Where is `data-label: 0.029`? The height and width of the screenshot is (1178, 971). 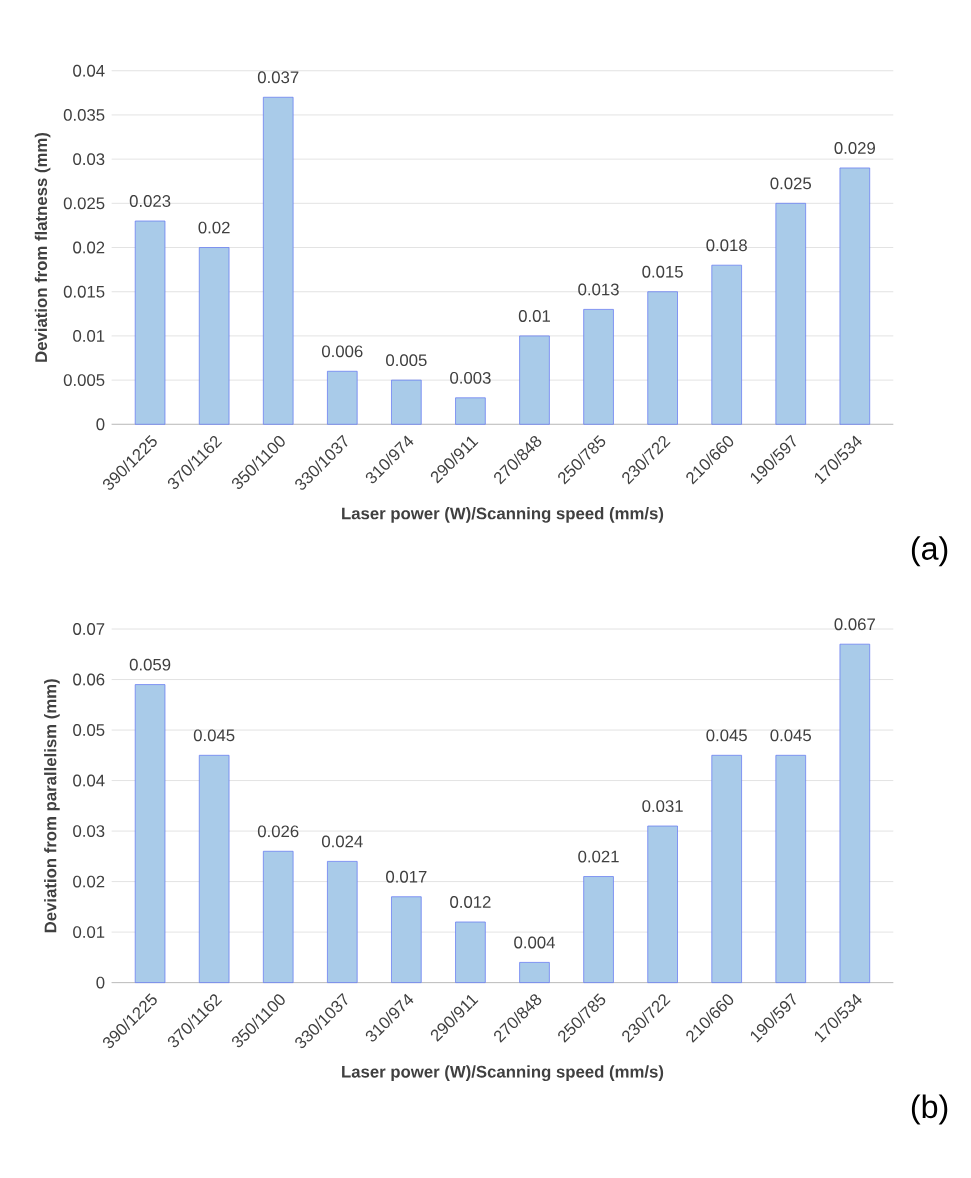 data-label: 0.029 is located at coordinates (854, 148).